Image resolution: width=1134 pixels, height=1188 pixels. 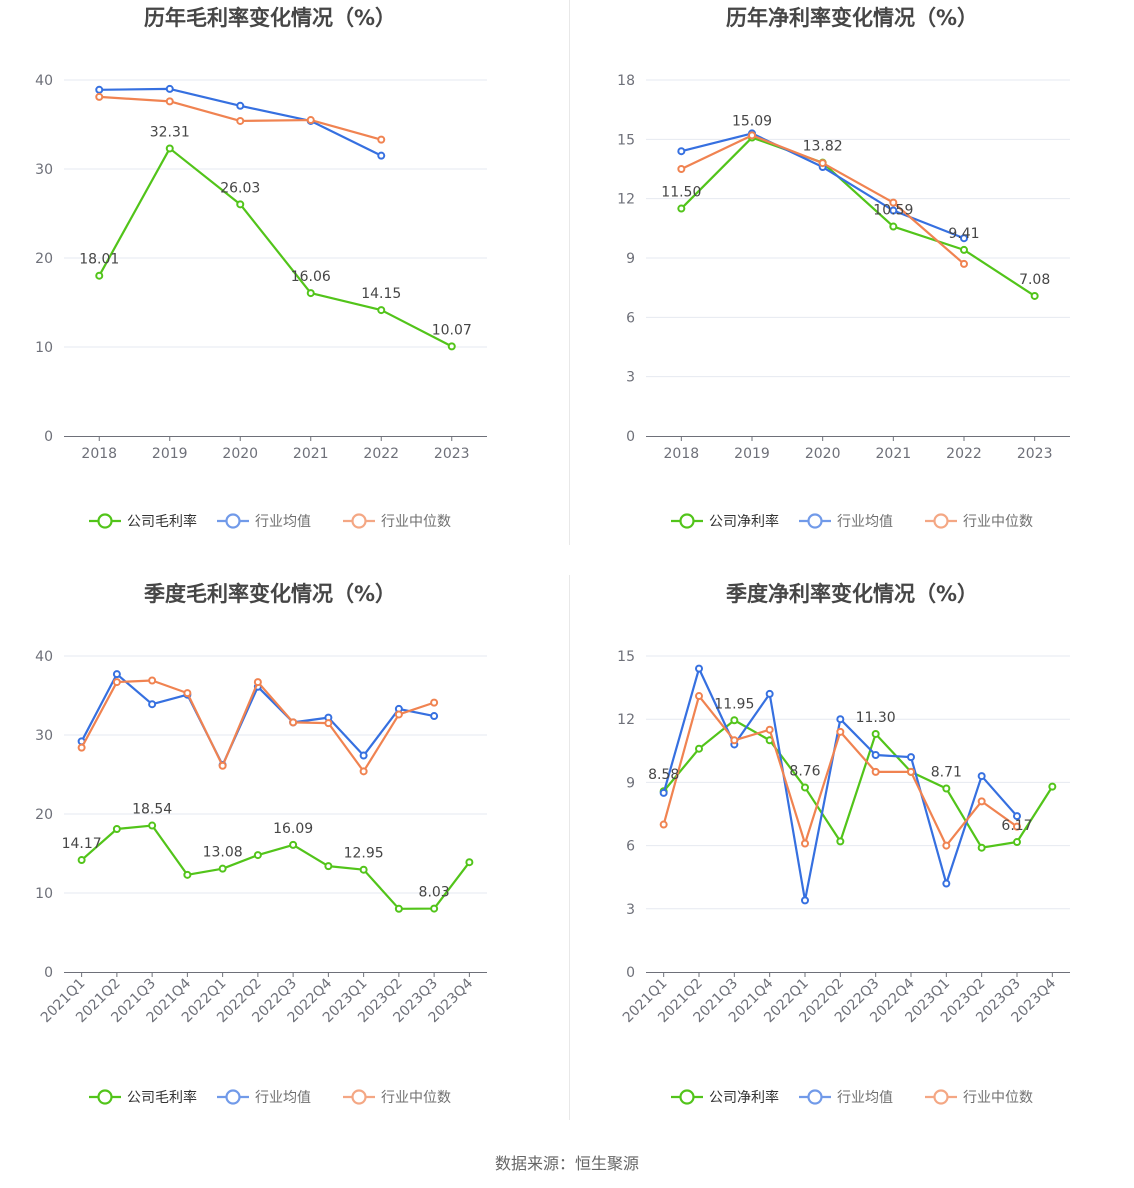 I want to click on y-tick-label: 18, so click(x=626, y=81).